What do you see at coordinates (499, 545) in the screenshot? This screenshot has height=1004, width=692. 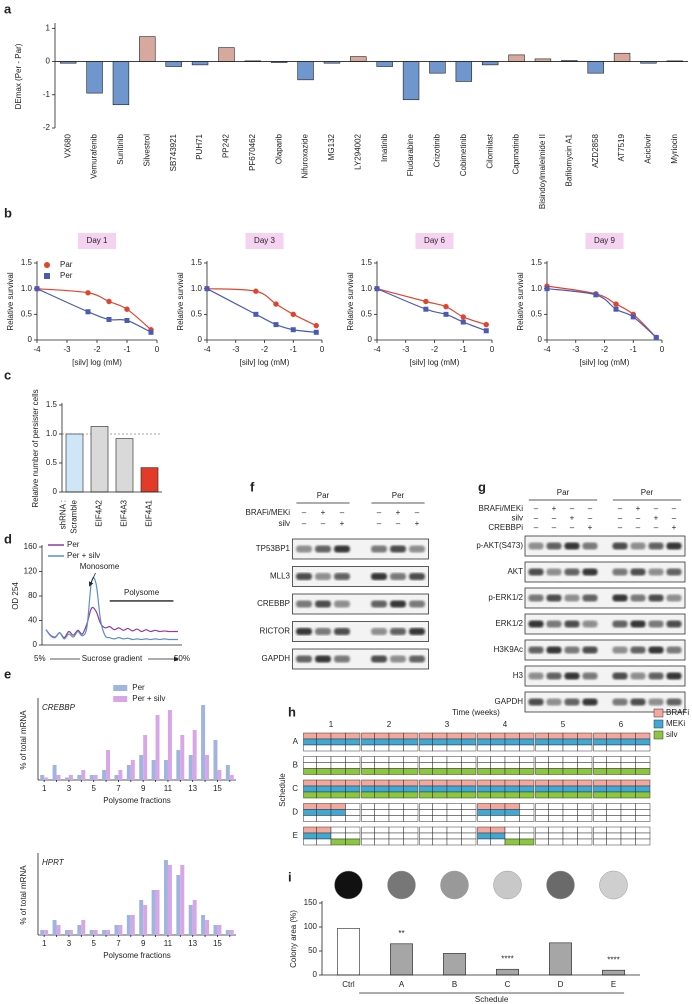 I see `protein-label: p-AKT(S473)` at bounding box center [499, 545].